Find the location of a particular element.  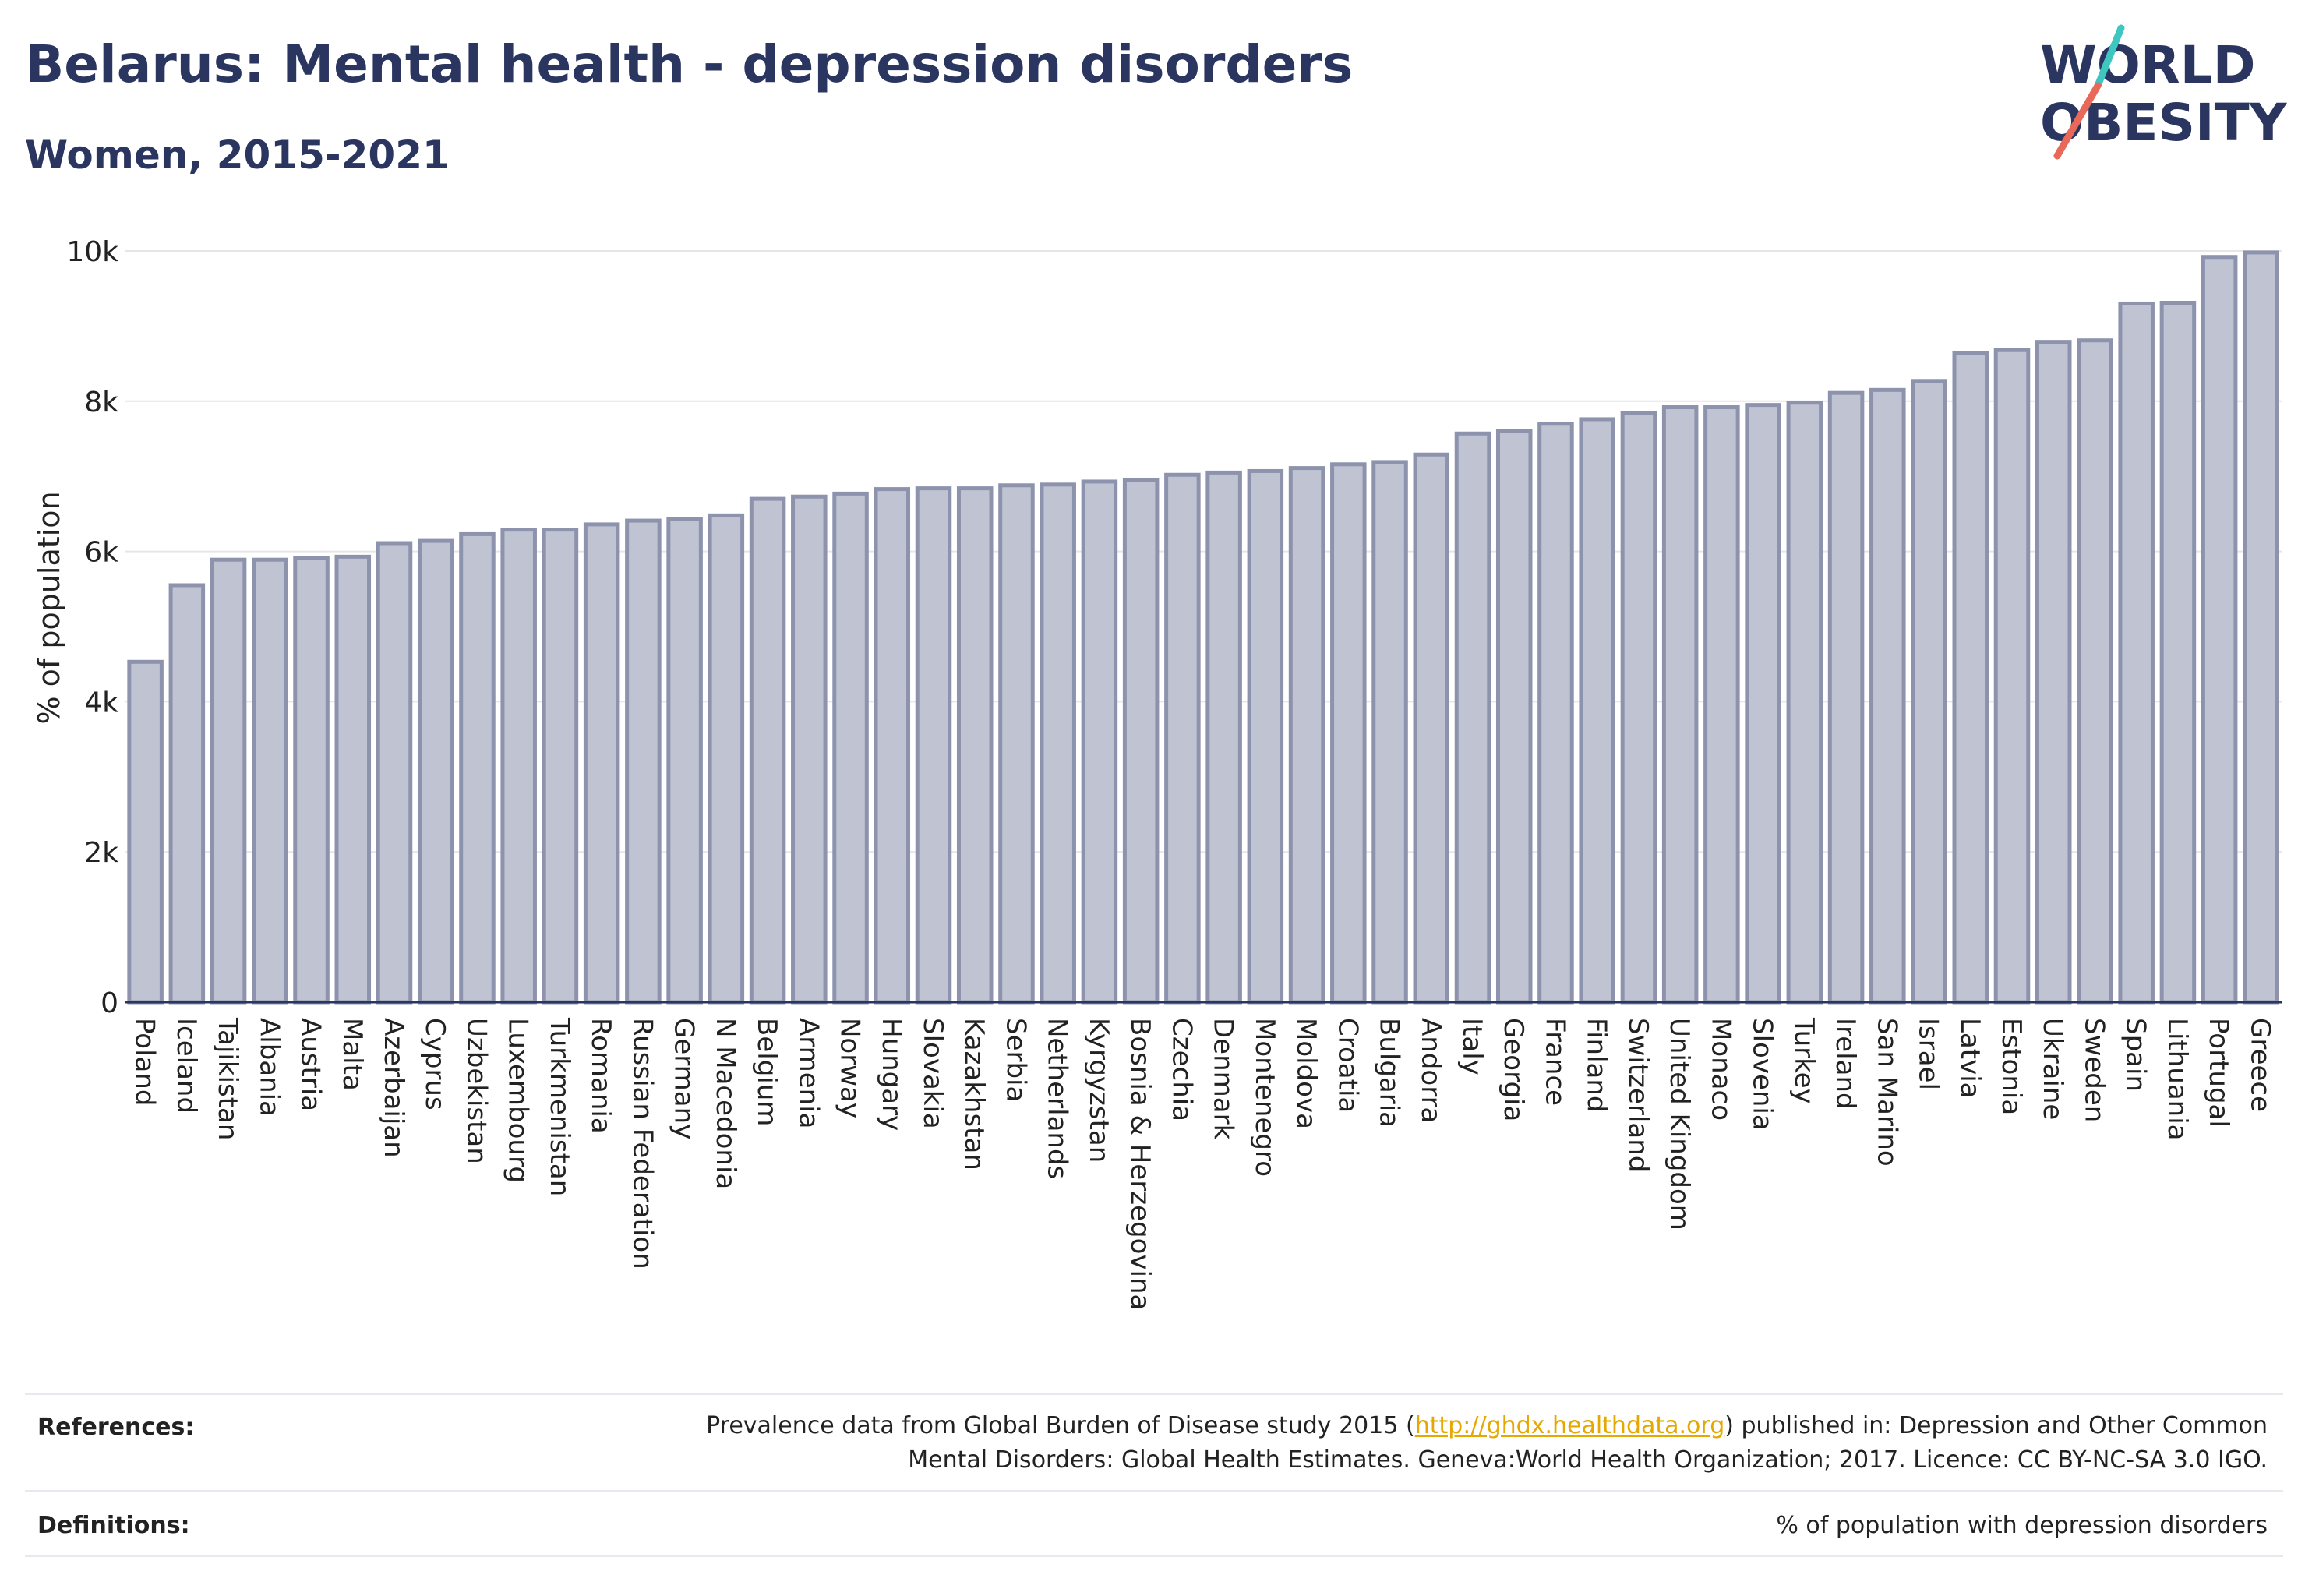

x-tick-label: Moldova is located at coordinates (1306, 1073).